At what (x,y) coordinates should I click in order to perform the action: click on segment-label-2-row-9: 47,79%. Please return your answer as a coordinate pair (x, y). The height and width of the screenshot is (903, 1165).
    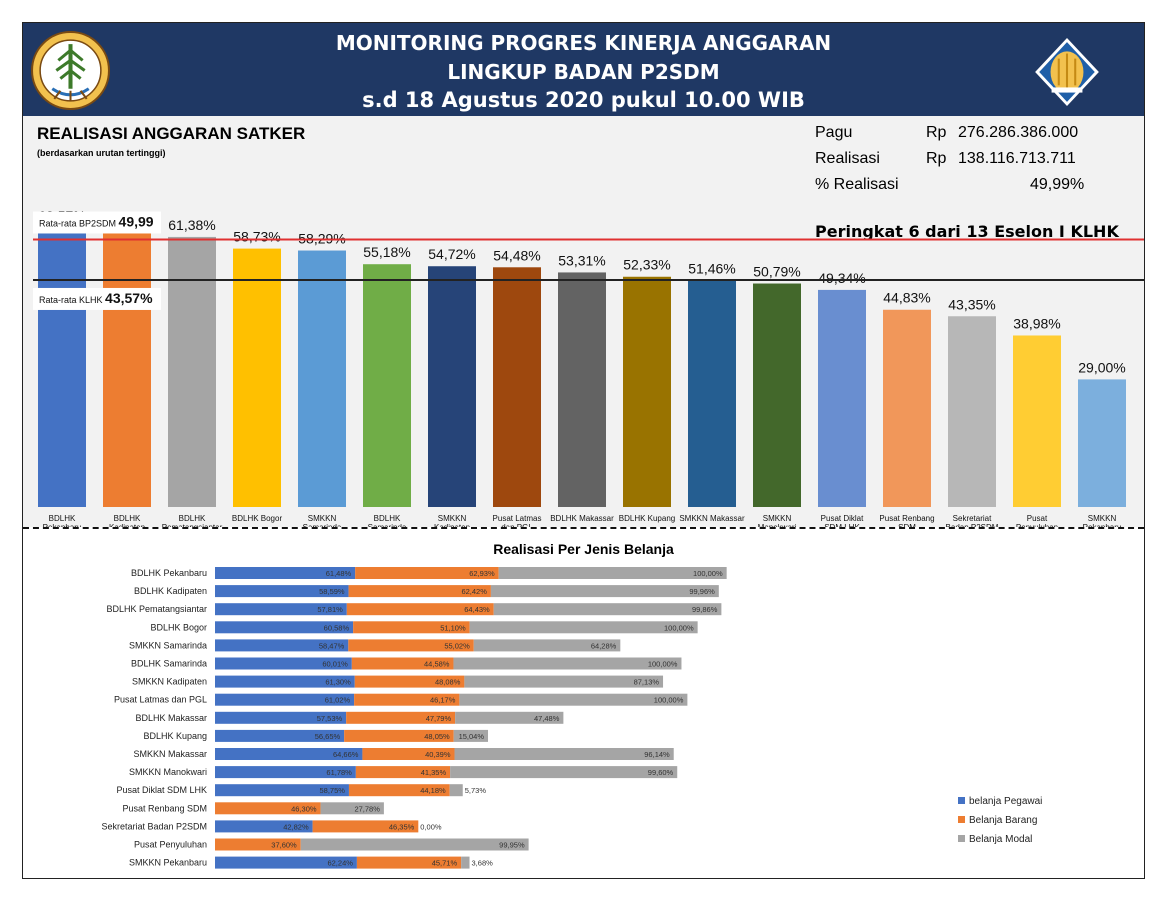
    Looking at the image, I should click on (439, 718).